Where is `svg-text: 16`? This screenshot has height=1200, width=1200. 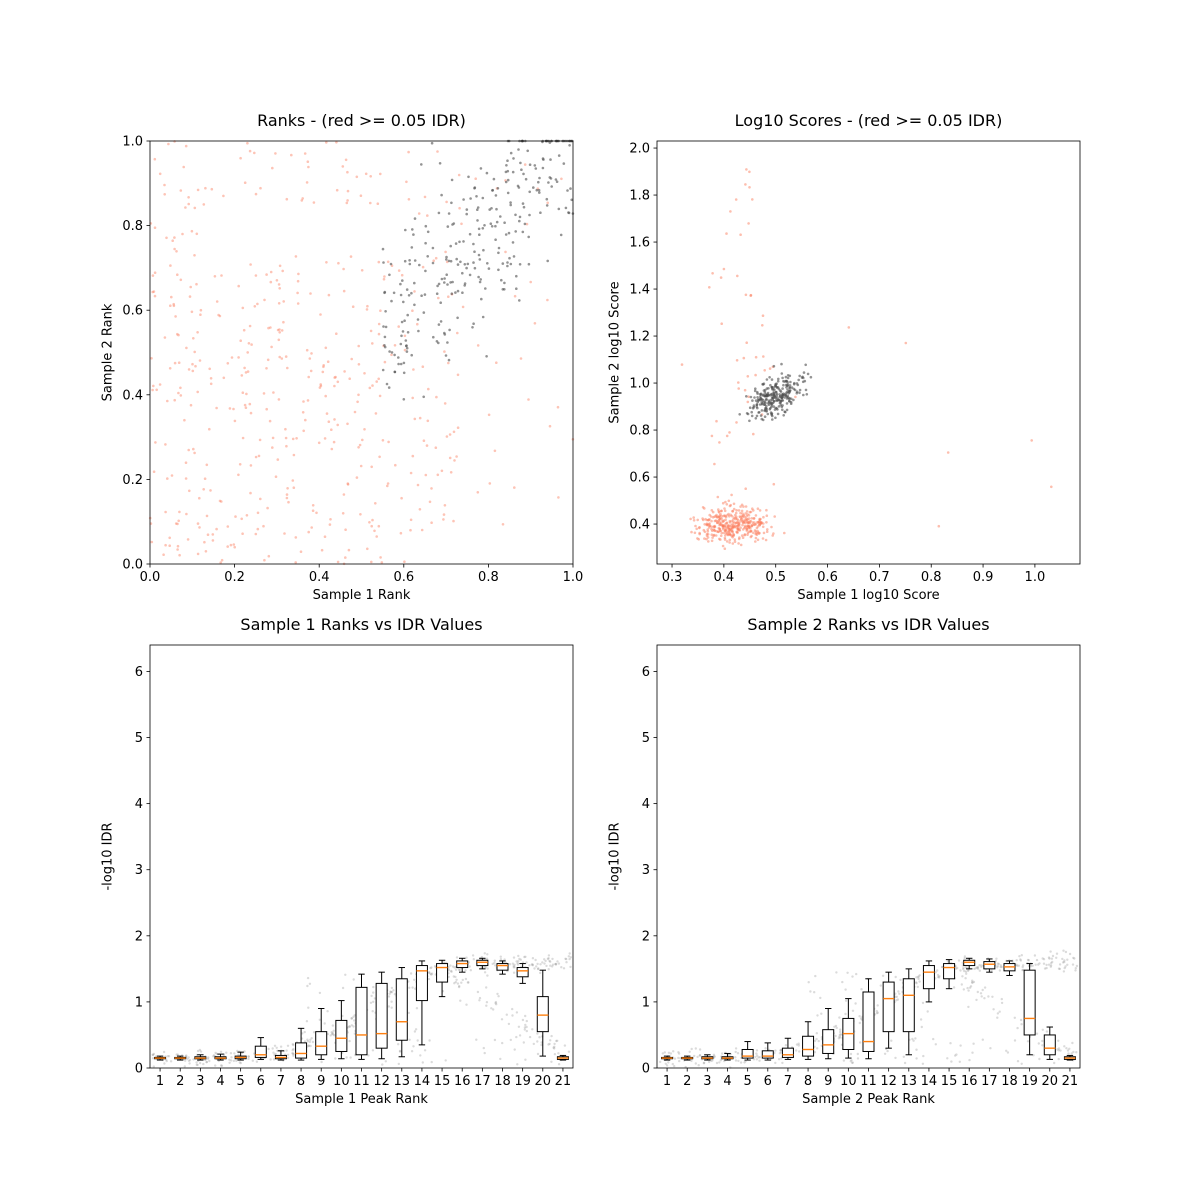 svg-text: 16 is located at coordinates (969, 1081).